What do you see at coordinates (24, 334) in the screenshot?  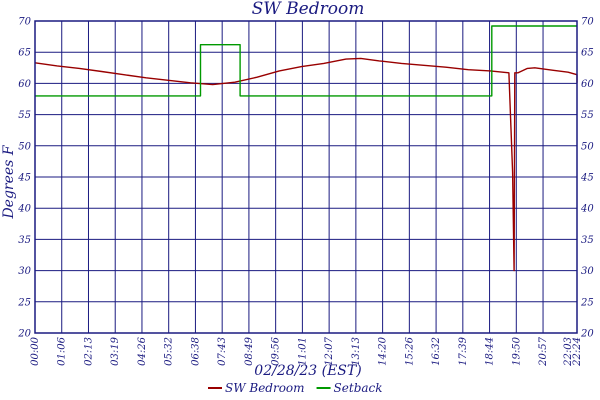 I see `y-tick-label: 20` at bounding box center [24, 334].